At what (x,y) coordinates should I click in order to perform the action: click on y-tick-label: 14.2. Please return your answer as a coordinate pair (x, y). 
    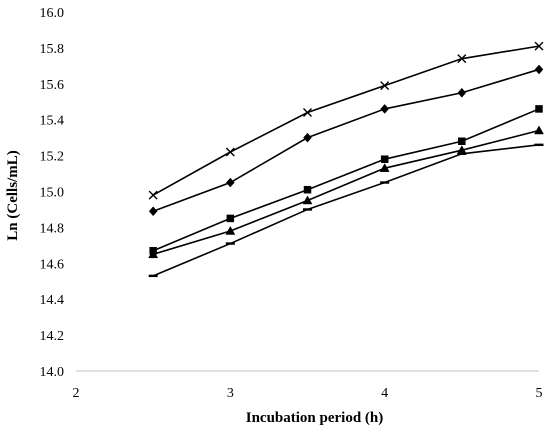
    Looking at the image, I should click on (52, 336).